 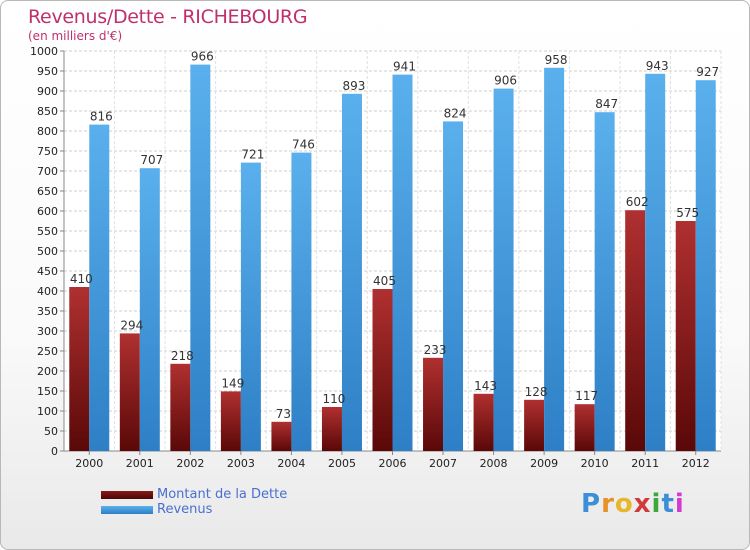 I want to click on legend-label-debt: Montant de la Dette, so click(x=222, y=494).